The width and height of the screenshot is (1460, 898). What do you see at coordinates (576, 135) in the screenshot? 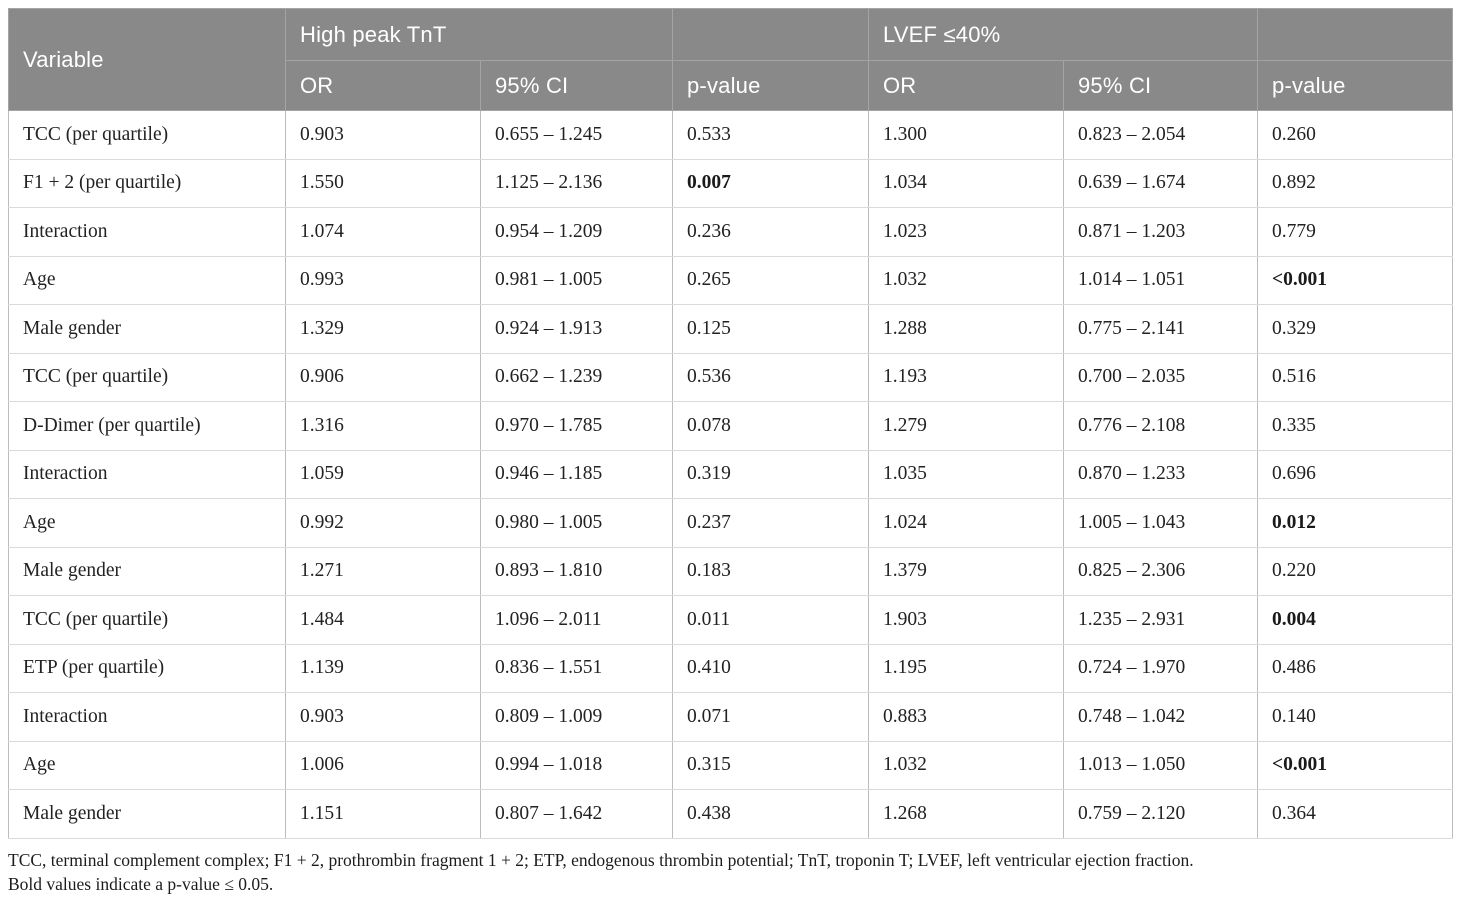
I see `cell-tnt-ci: 0.655 – 1.245` at bounding box center [576, 135].